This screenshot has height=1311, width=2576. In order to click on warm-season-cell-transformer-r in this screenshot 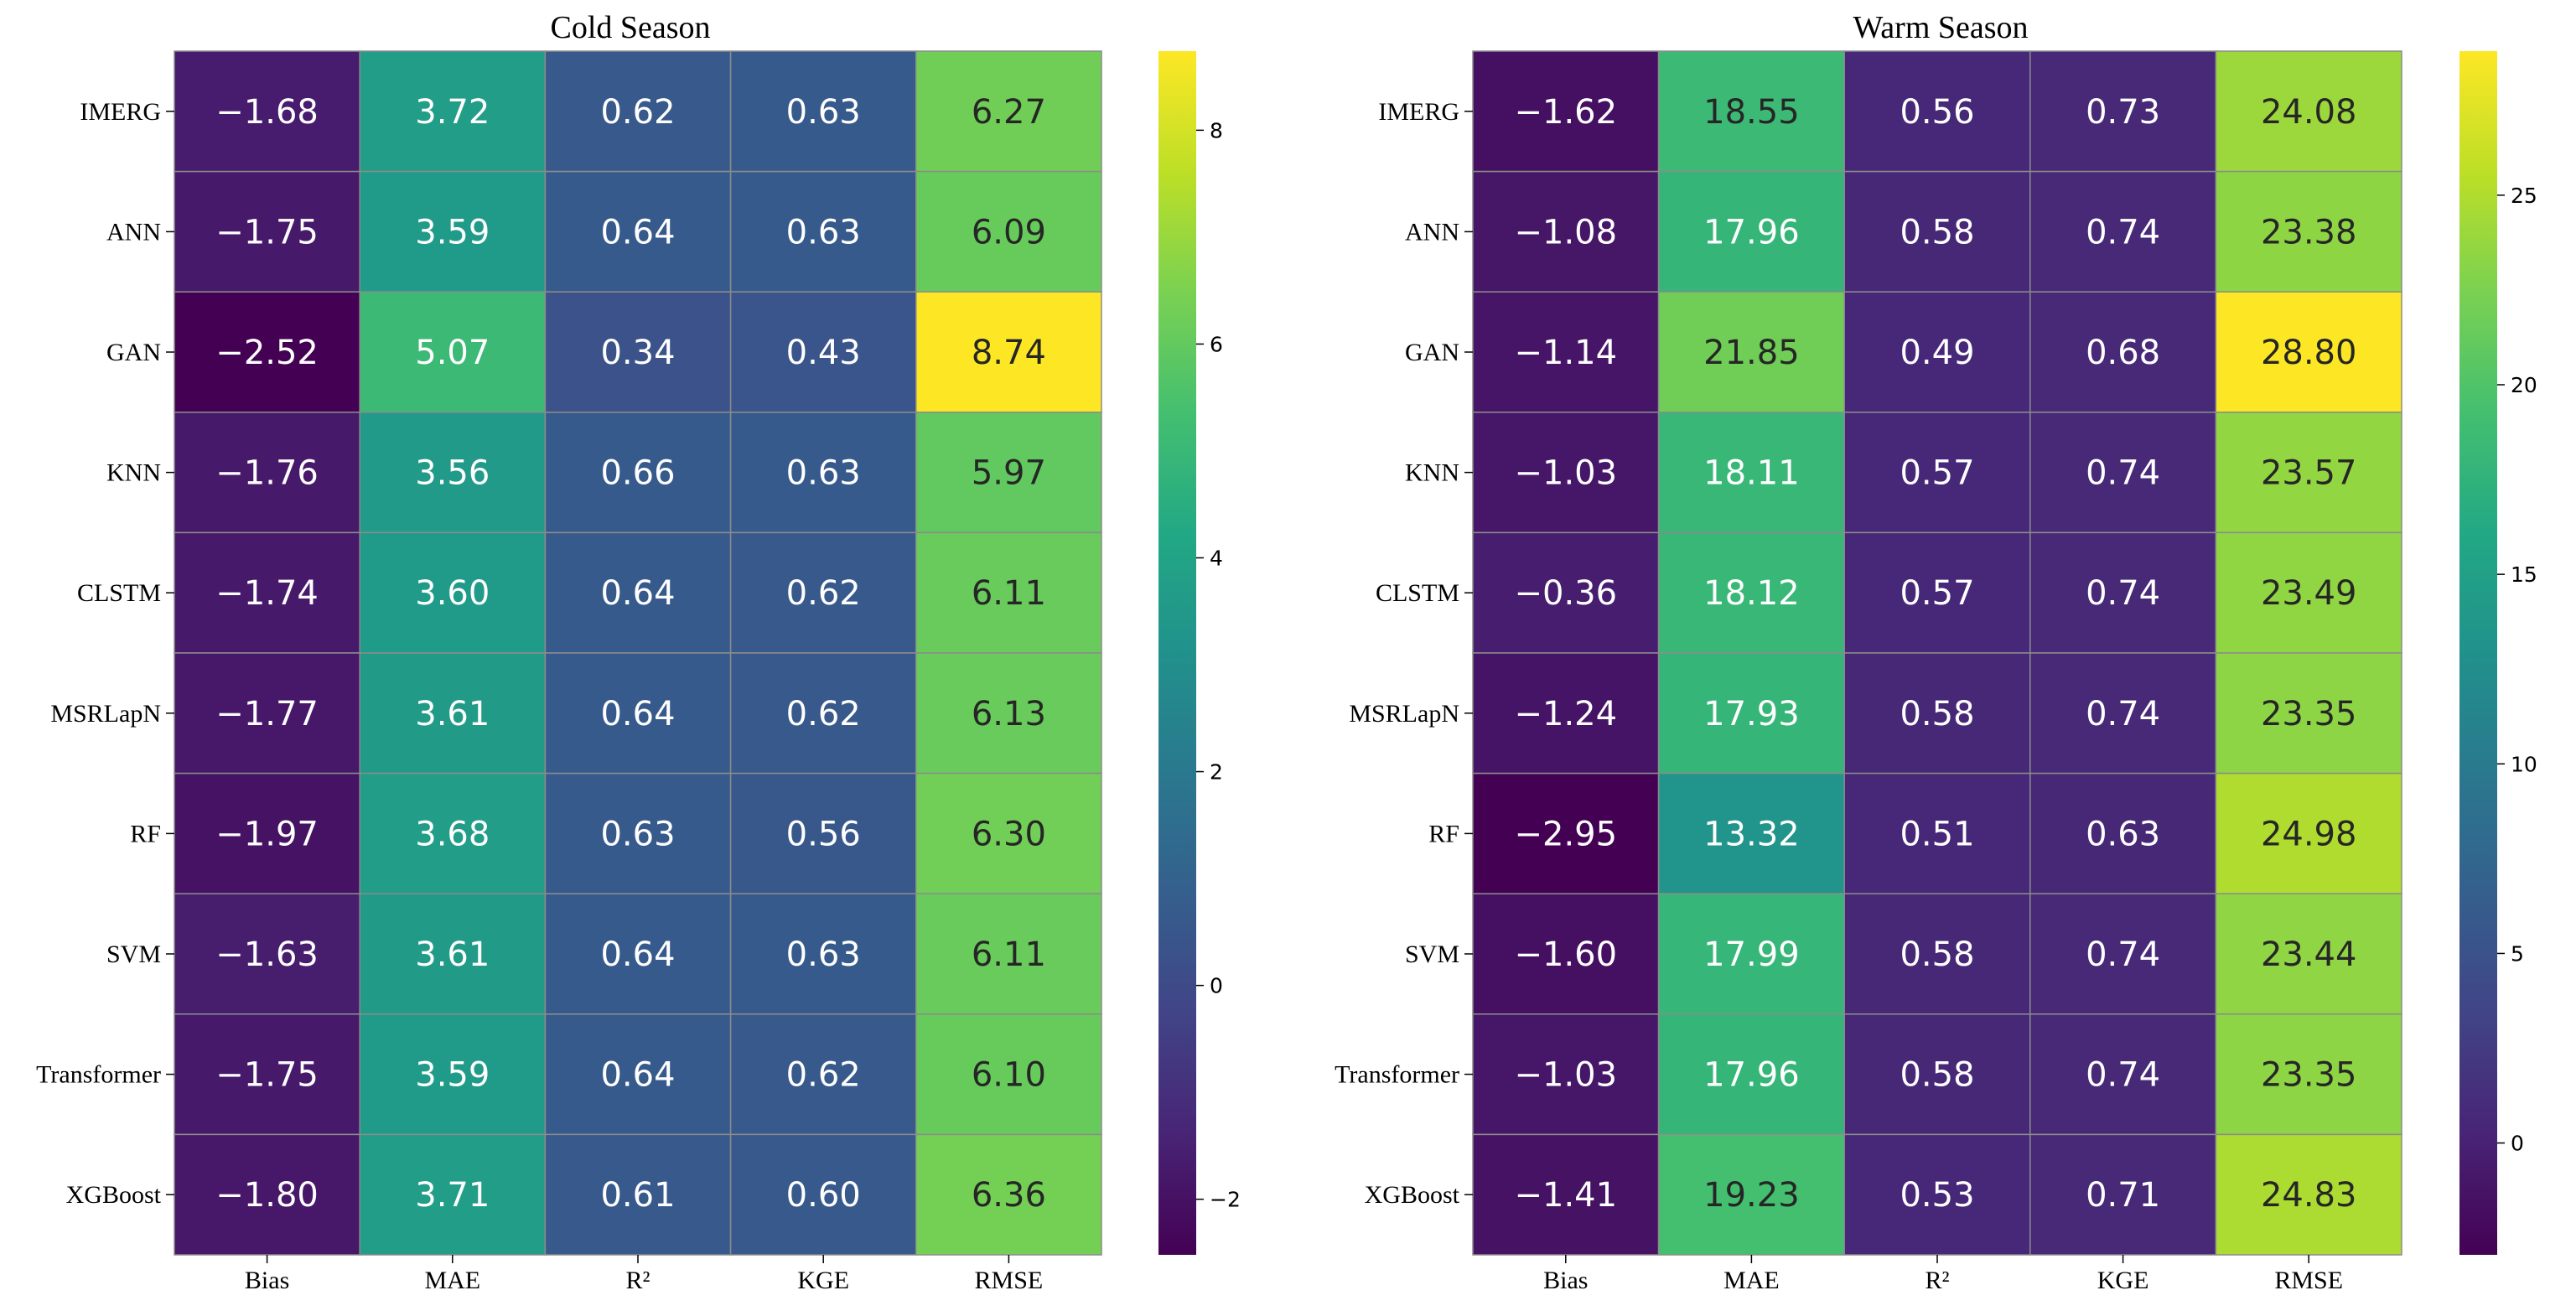, I will do `click(1937, 1074)`.